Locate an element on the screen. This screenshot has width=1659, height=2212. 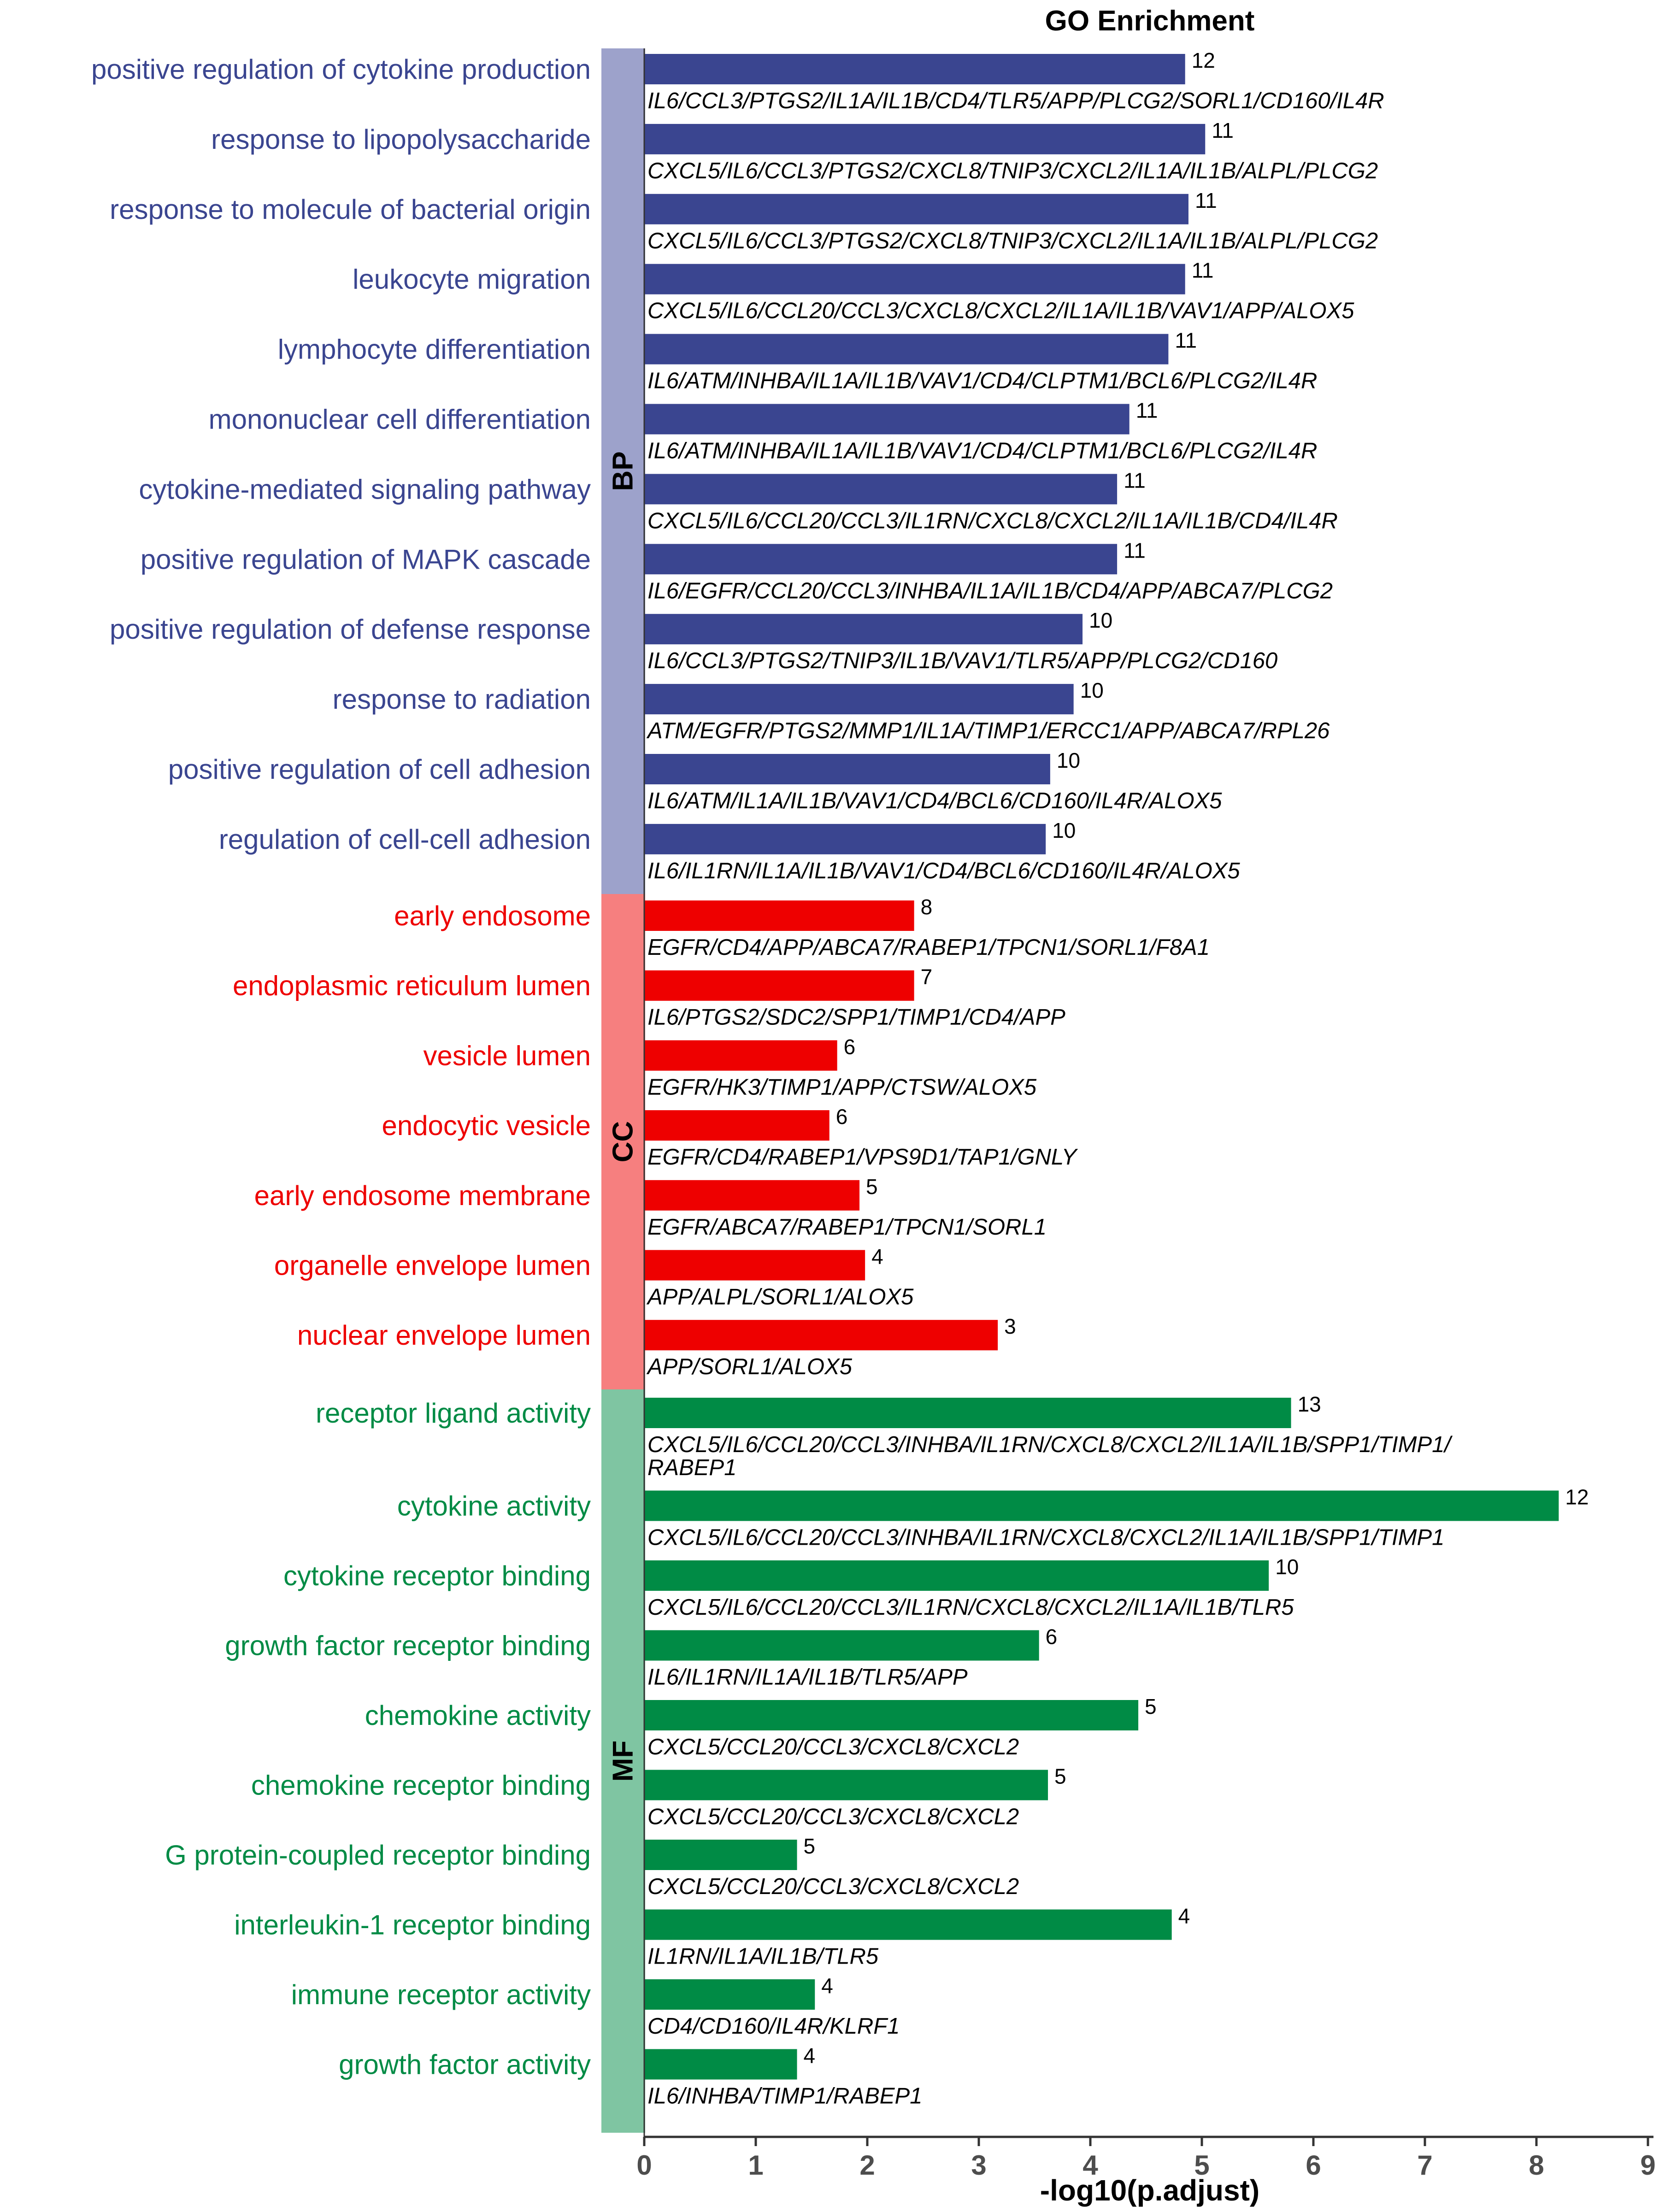
facet-strips: BP CC MF is located at coordinates (623, 1090).